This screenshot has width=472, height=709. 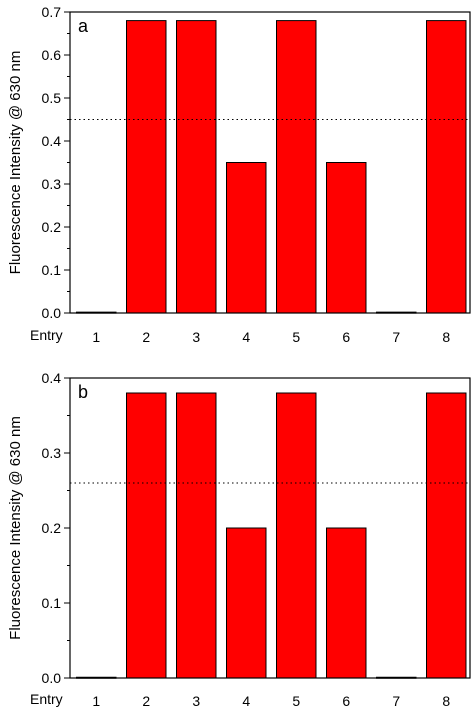 I want to click on y-tick-label: 0.7, so click(x=52, y=12).